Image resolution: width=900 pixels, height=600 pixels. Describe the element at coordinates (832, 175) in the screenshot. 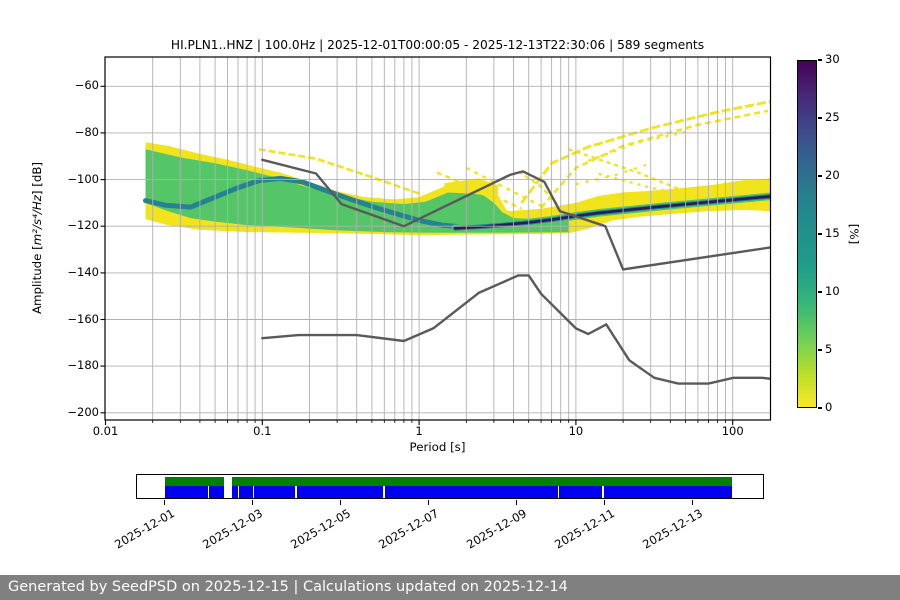

I see `colorbar-tick-label: 20` at that location.